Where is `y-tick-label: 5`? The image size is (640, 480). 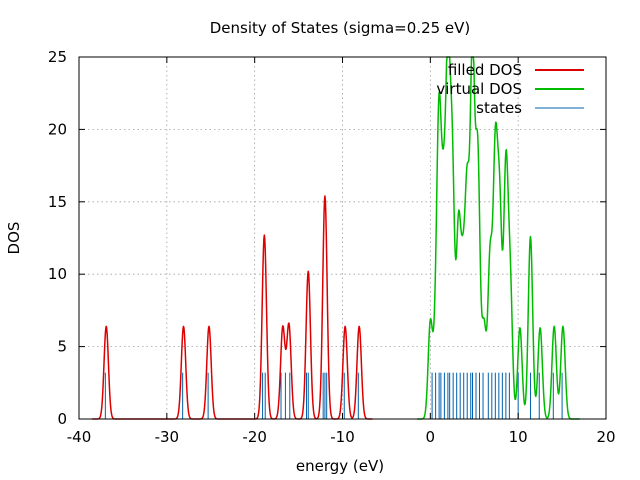 y-tick-label: 5 is located at coordinates (62, 347).